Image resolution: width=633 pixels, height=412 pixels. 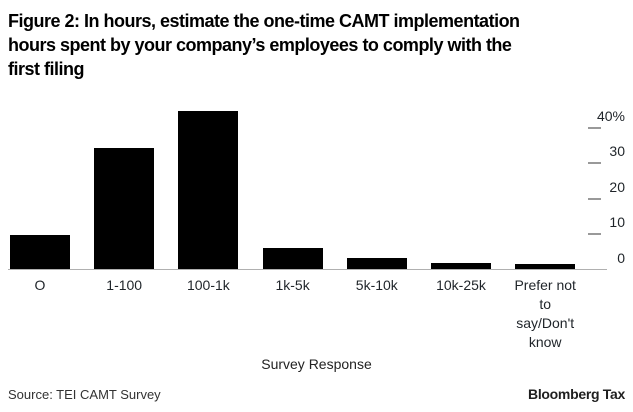 I want to click on y-tick-label-20: 20, so click(x=617, y=186).